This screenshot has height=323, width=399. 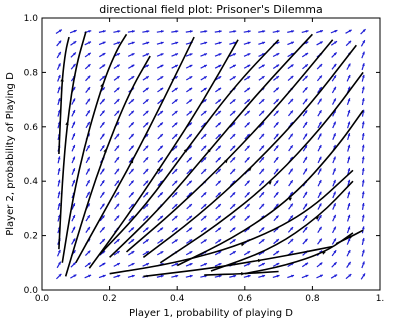 What do you see at coordinates (31, 182) in the screenshot?
I see `y-tick-label: 0.4` at bounding box center [31, 182].